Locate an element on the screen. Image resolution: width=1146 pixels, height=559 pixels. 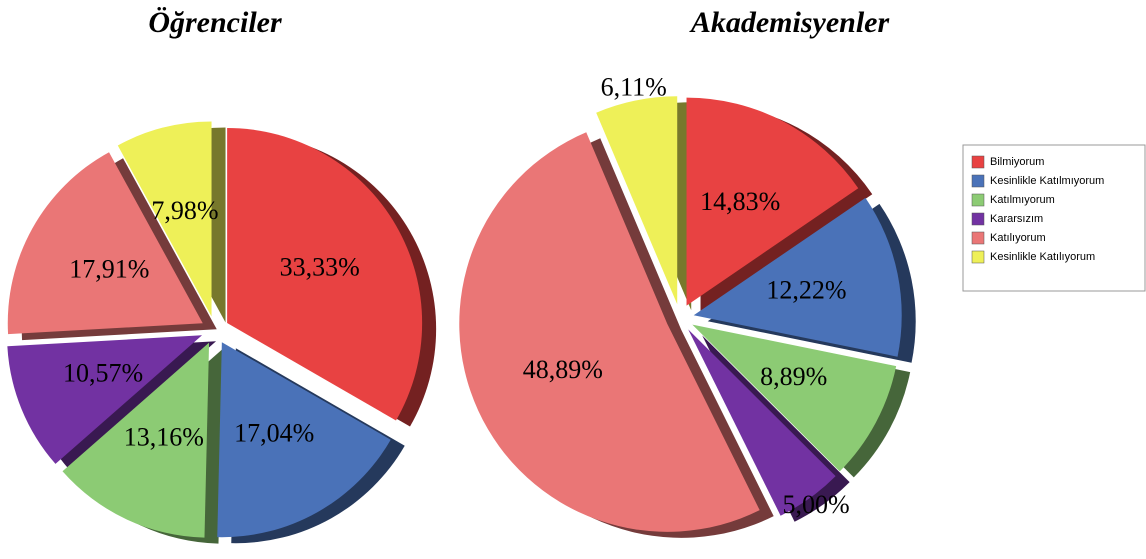
value-label: 7,98% is located at coordinates (184, 210).